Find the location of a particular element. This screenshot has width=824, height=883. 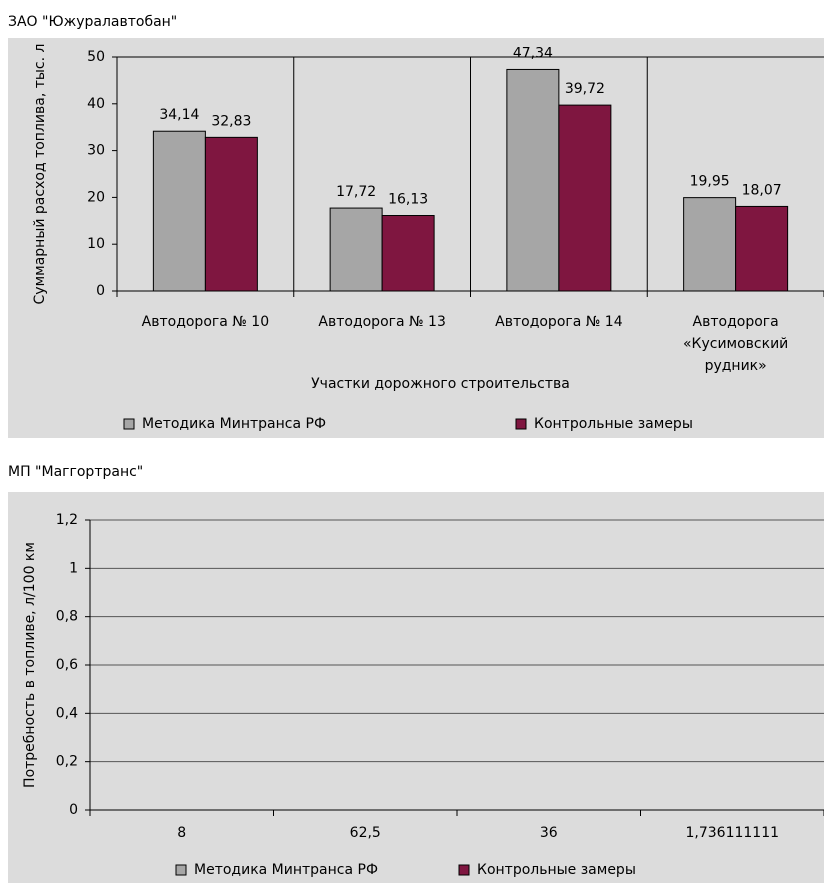

y-tick-label: 30 is located at coordinates (96, 151).